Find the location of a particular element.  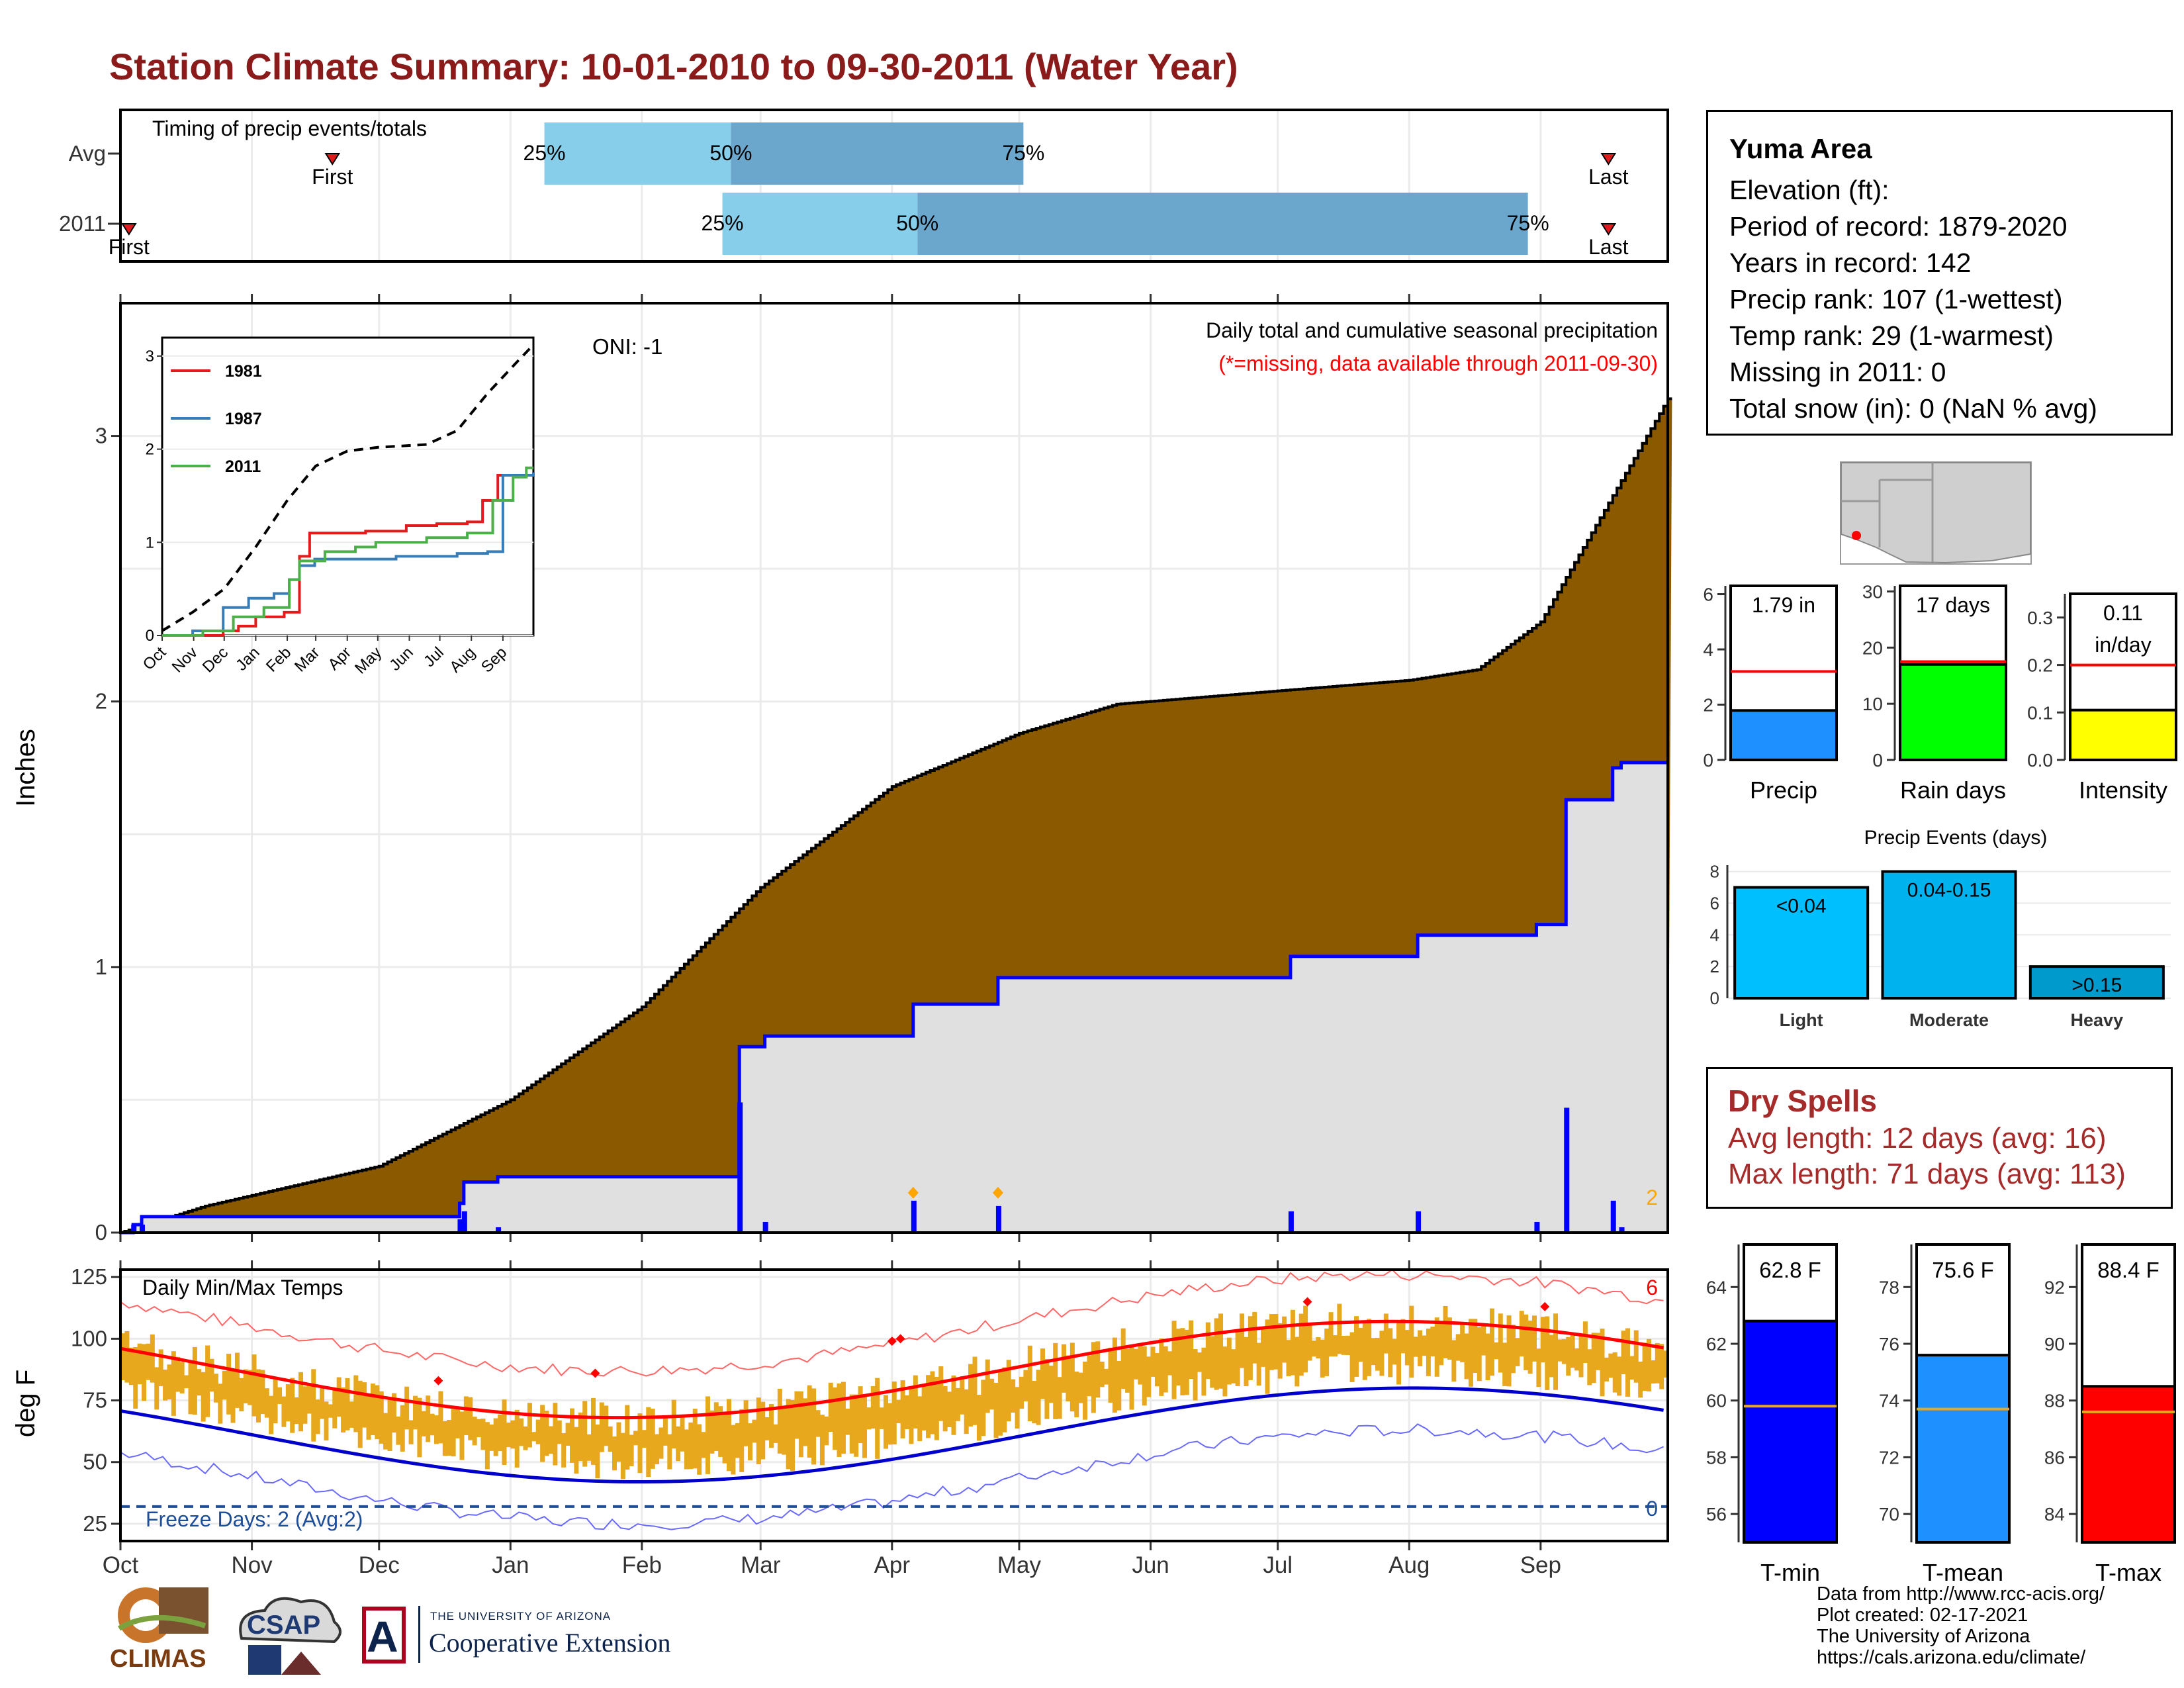

map-borders is located at coordinates (1888, 512).